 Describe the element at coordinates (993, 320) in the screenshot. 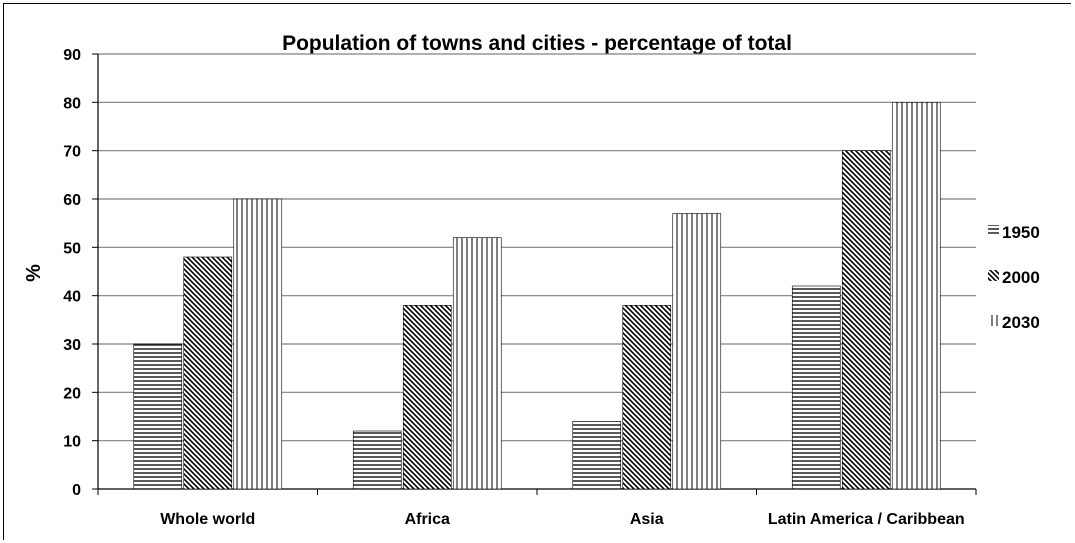

I see `legend-swatch-2030` at that location.